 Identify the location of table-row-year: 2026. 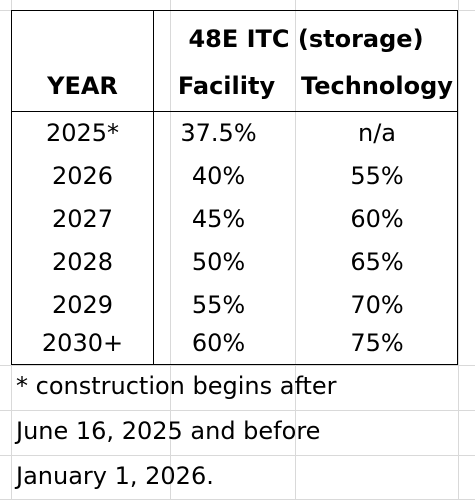
(82, 175).